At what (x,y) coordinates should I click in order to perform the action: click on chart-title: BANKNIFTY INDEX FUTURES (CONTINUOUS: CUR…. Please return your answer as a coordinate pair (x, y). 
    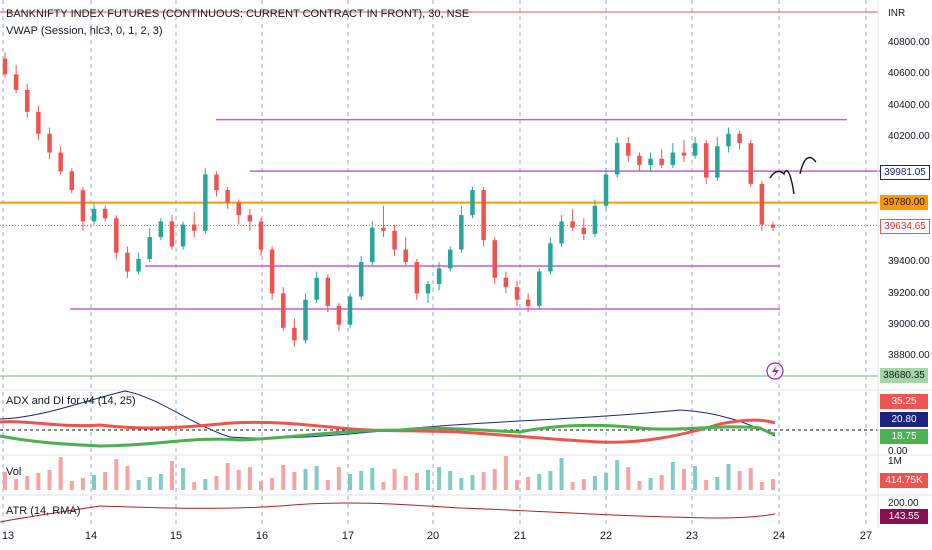
    Looking at the image, I should click on (238, 14).